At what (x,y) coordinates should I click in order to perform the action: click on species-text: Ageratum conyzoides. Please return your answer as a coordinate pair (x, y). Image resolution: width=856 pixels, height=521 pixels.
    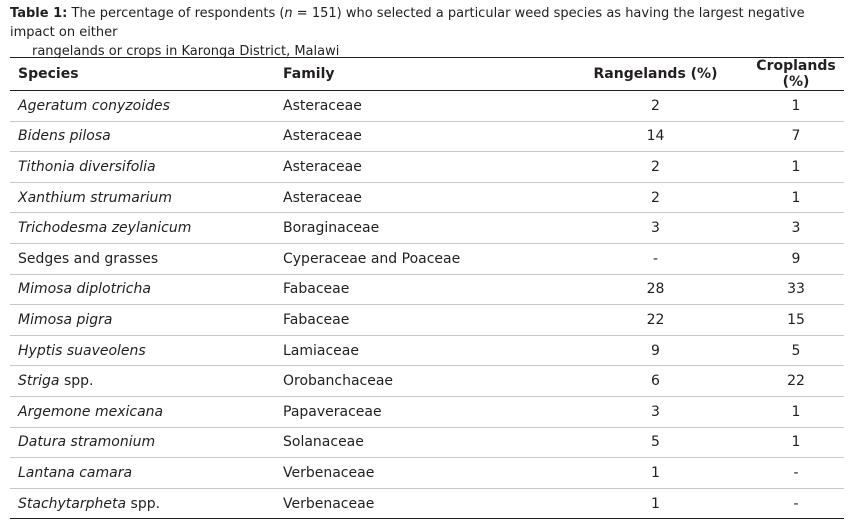
    Looking at the image, I should click on (94, 105).